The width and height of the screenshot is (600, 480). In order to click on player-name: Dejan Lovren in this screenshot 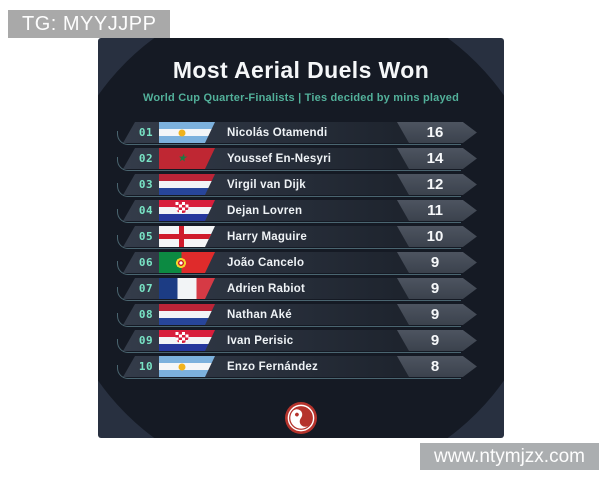, I will do `click(265, 210)`.